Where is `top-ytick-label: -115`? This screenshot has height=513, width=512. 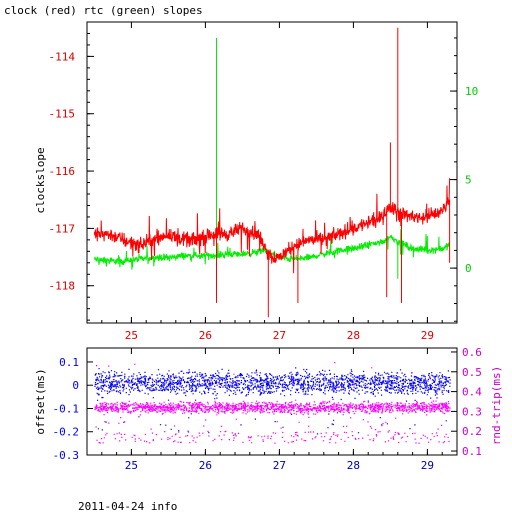
top-ytick-label: -115 is located at coordinates (62, 114).